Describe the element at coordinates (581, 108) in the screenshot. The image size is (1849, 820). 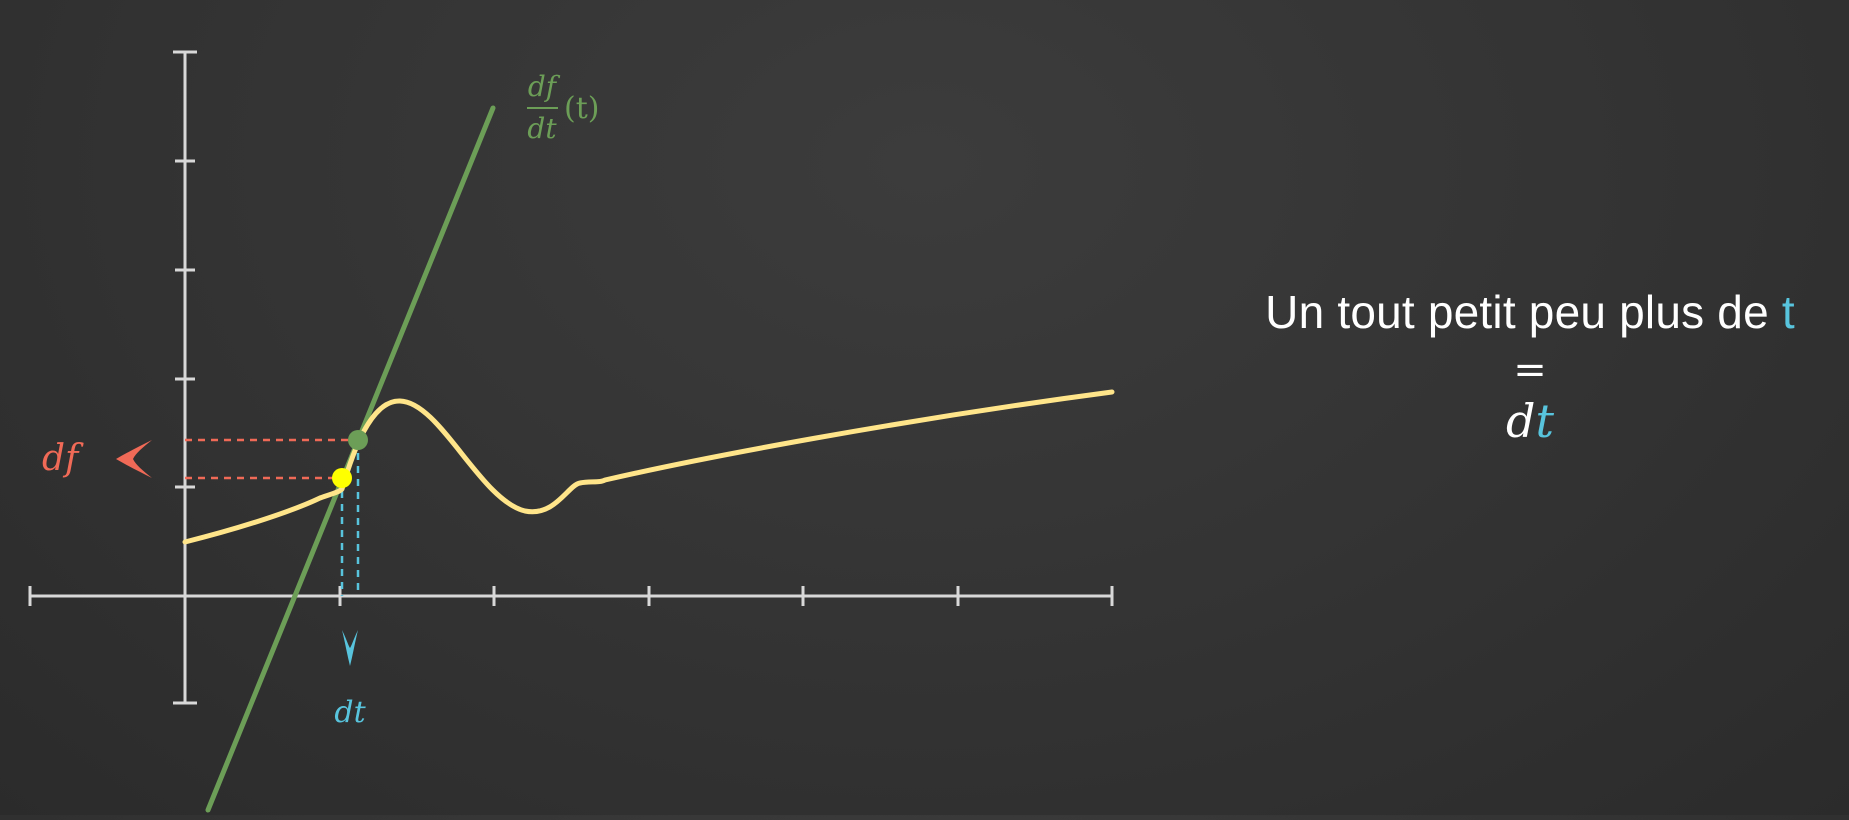
I see `tangent-label-argument: (t)` at that location.